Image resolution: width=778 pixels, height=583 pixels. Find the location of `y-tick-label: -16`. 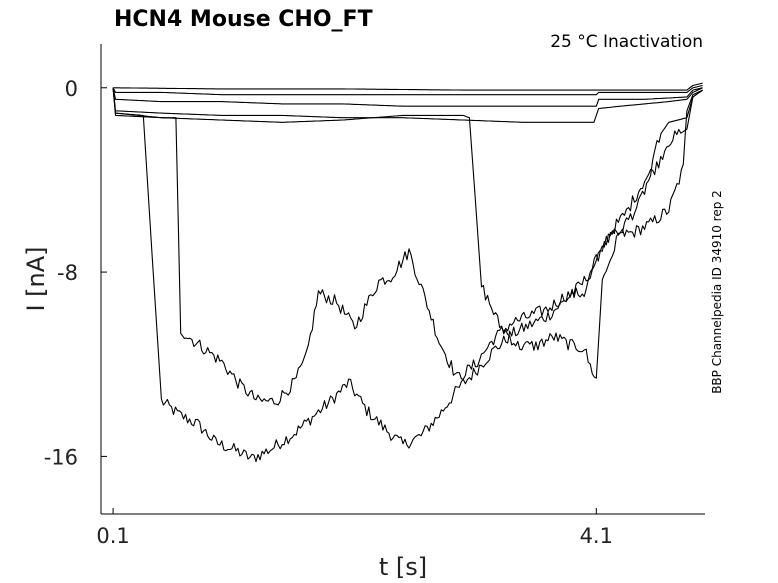

y-tick-label: -16 is located at coordinates (61, 457).